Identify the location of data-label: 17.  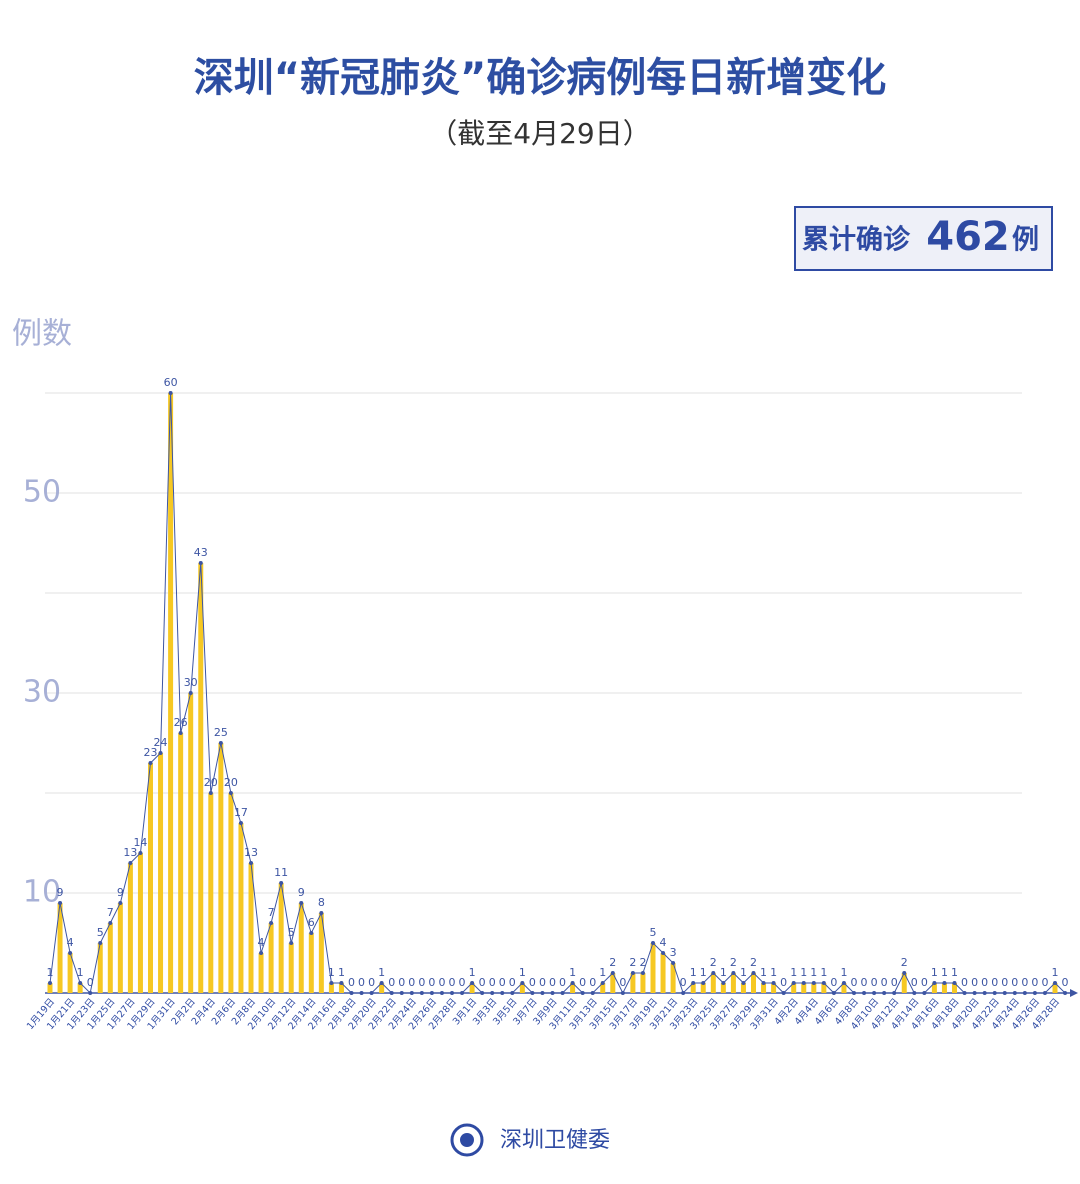
(241, 812).